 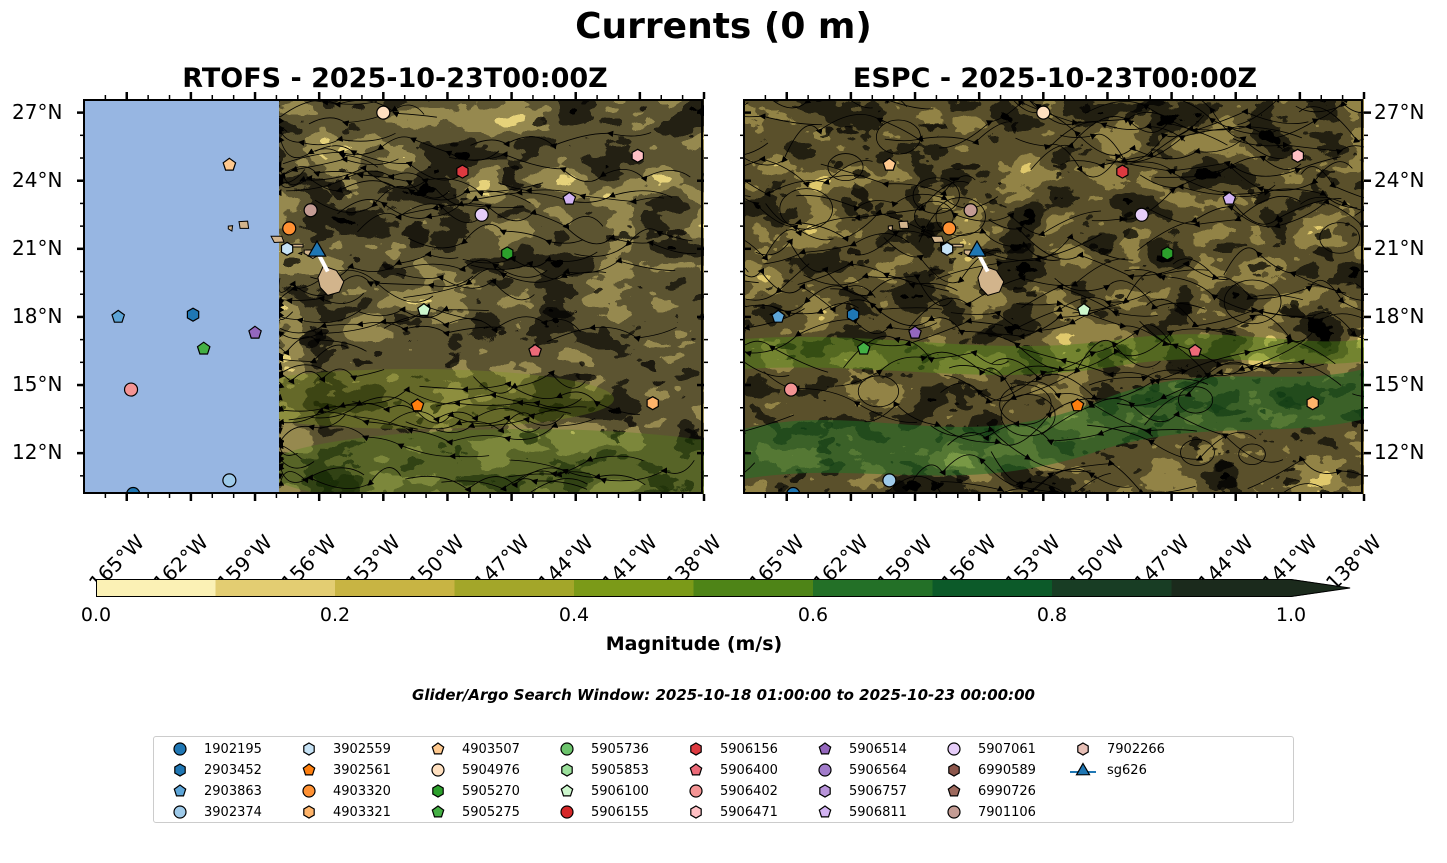 What do you see at coordinates (878, 749) in the screenshot?
I see `legend-label: 5906514` at bounding box center [878, 749].